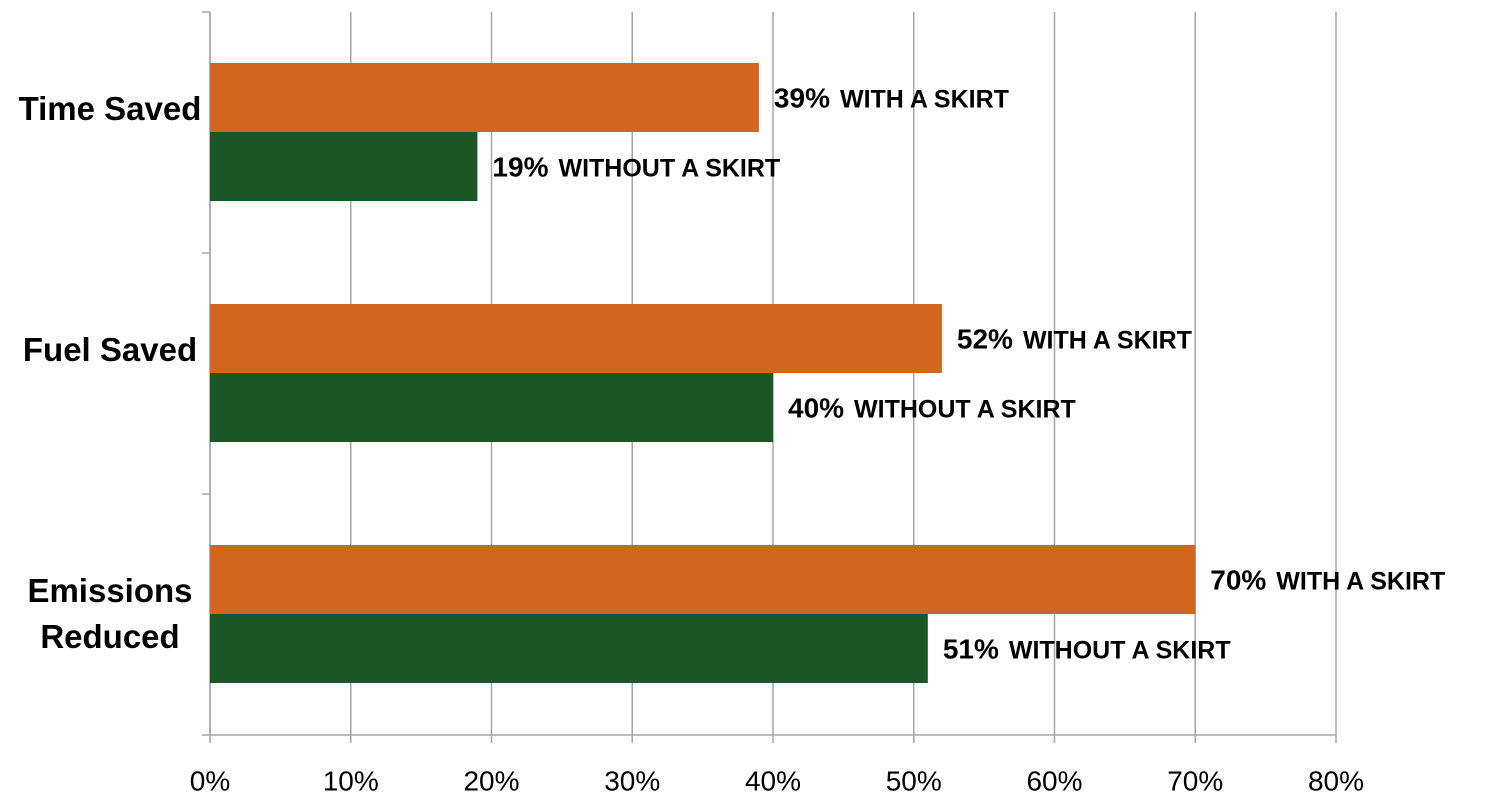 The width and height of the screenshot is (1499, 798). I want to click on y-tick-label: Fuel Saved, so click(110, 349).